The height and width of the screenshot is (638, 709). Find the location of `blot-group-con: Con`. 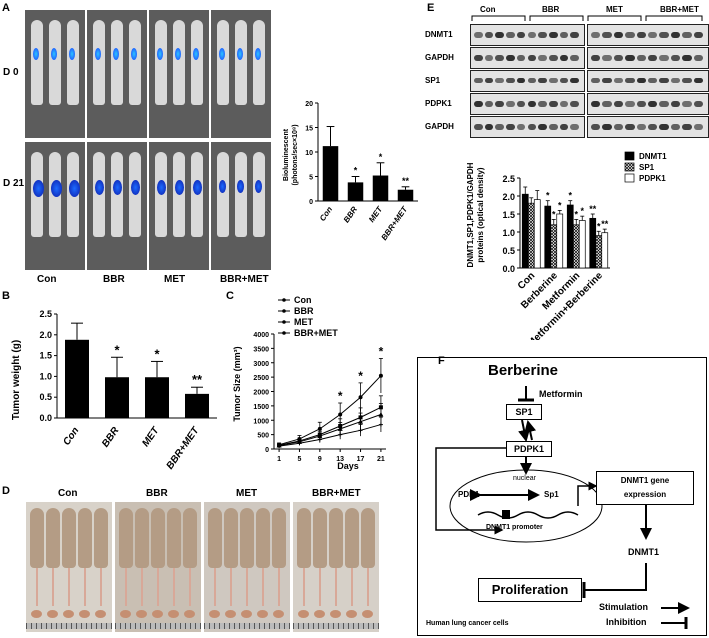

blot-group-con: Con is located at coordinates (488, 9).